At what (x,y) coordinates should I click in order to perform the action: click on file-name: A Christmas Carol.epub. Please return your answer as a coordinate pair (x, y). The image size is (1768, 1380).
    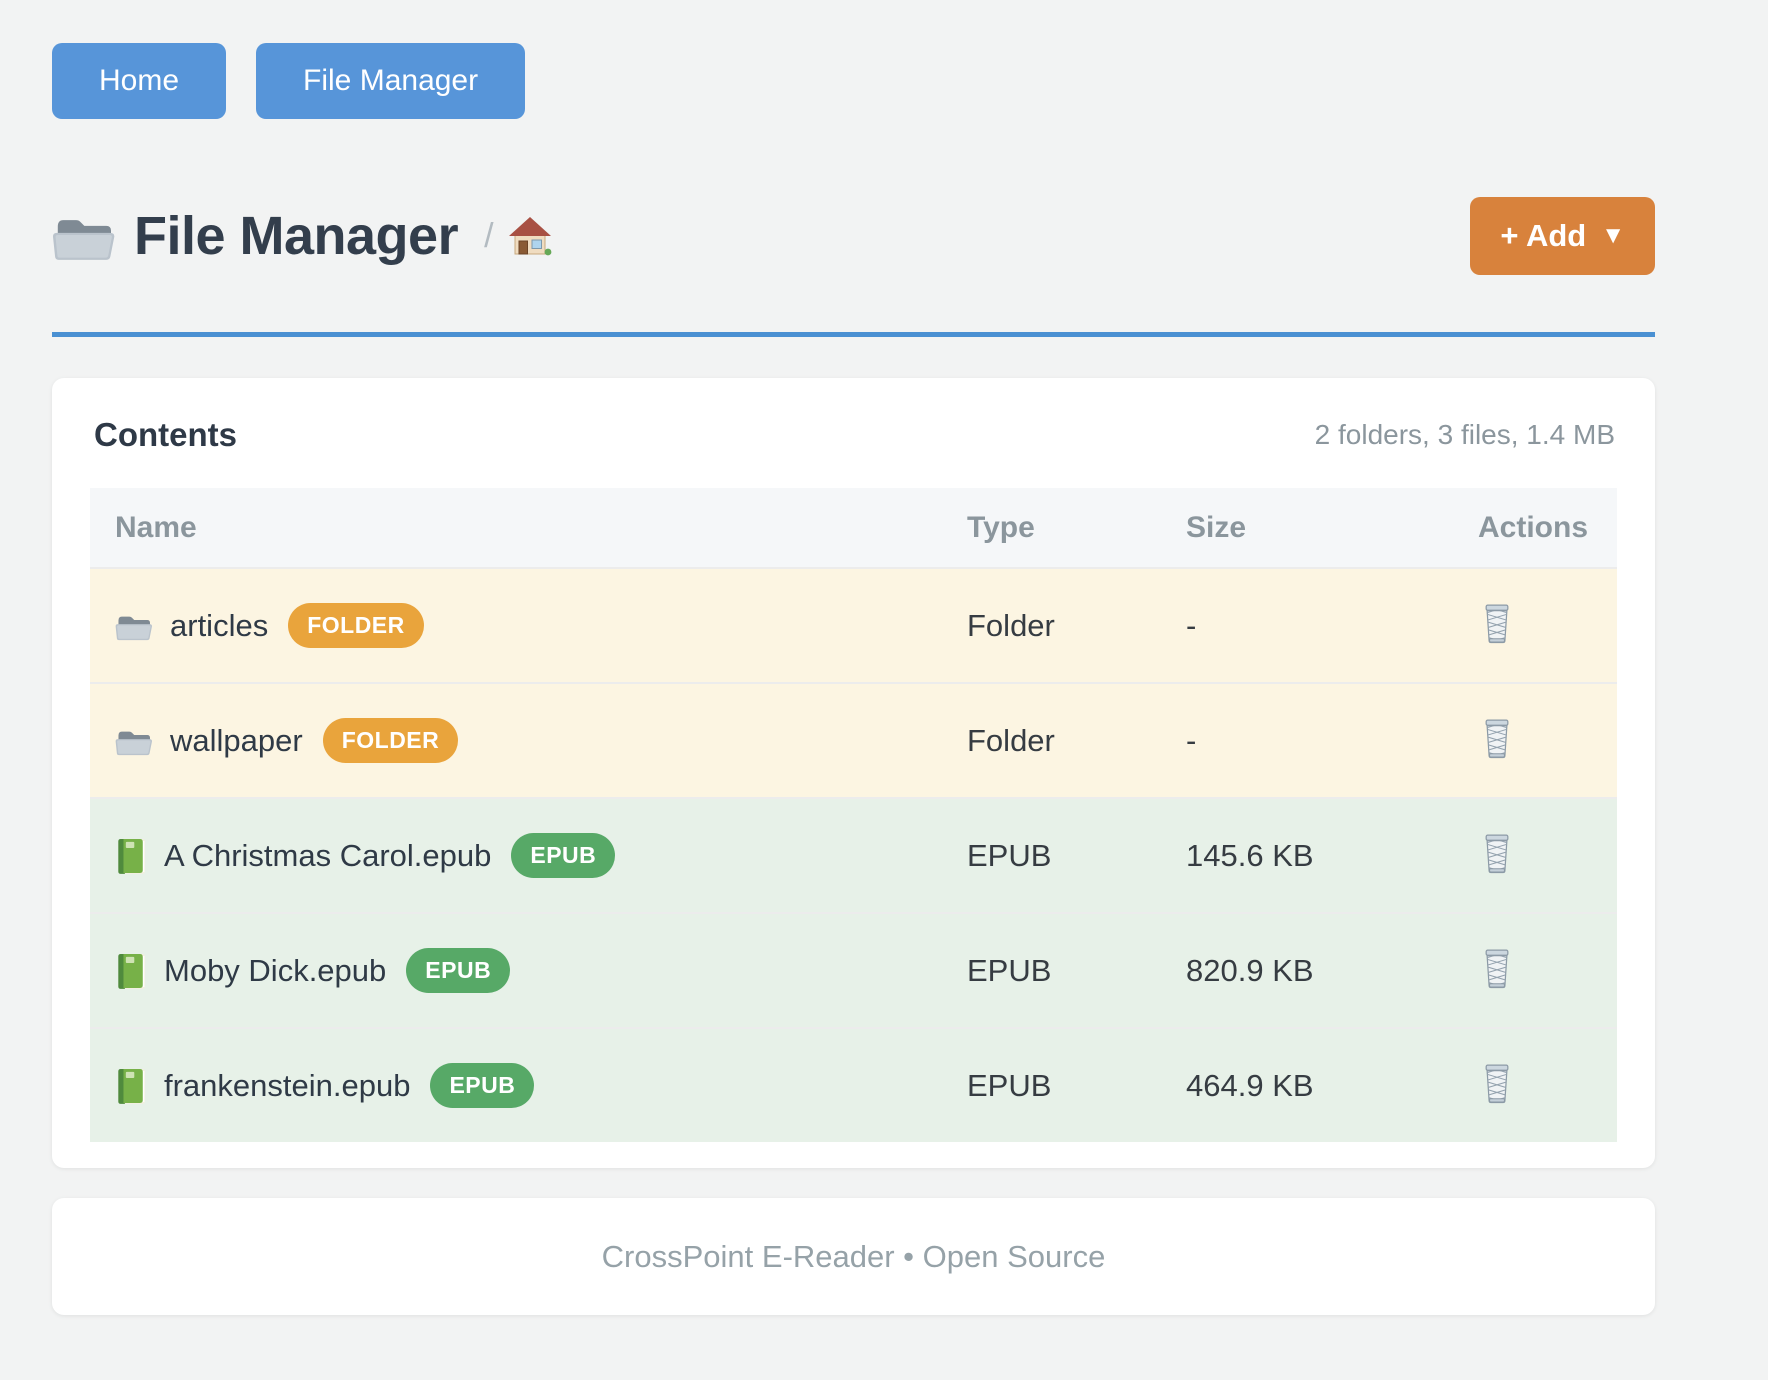
    Looking at the image, I should click on (328, 855).